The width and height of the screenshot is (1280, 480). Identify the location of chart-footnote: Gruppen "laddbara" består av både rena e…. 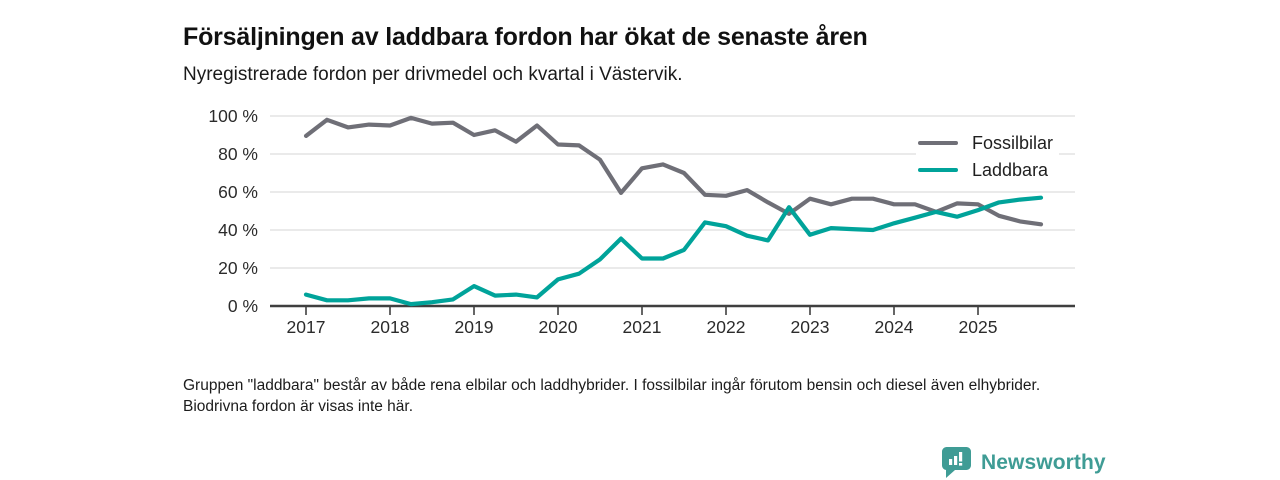
(612, 396).